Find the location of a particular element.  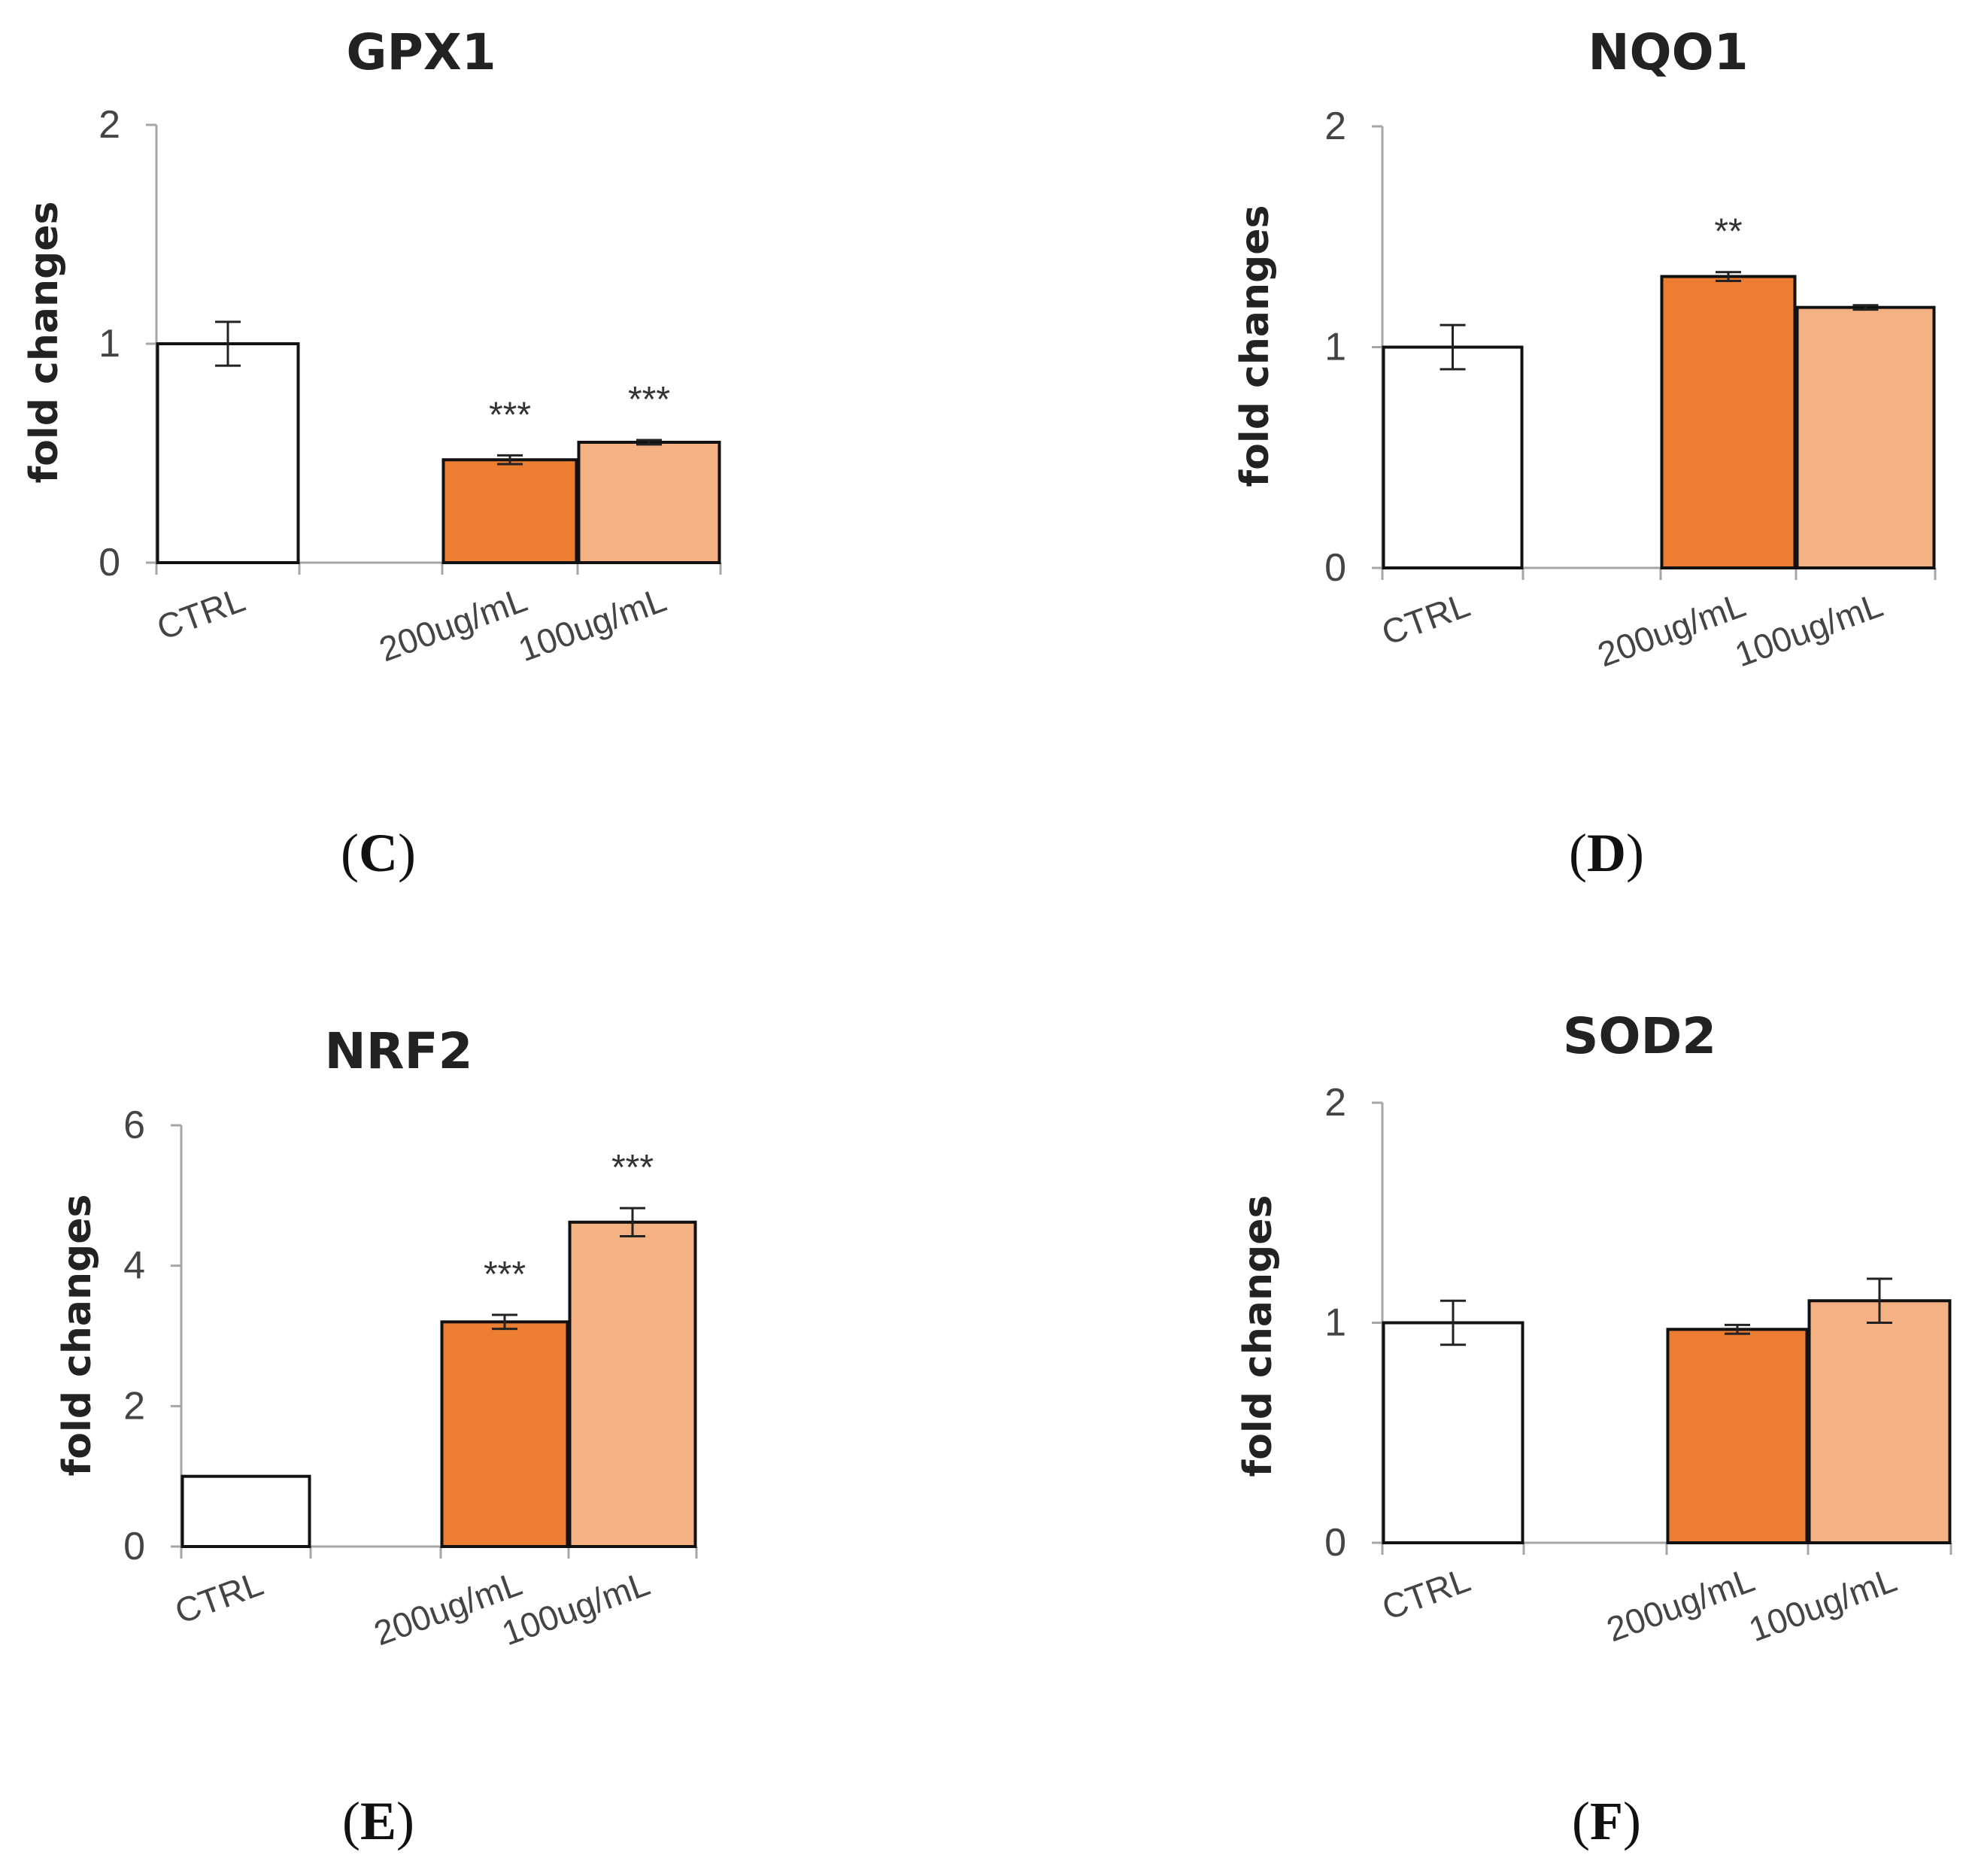

panel-d-label: (D) is located at coordinates (1606, 853).